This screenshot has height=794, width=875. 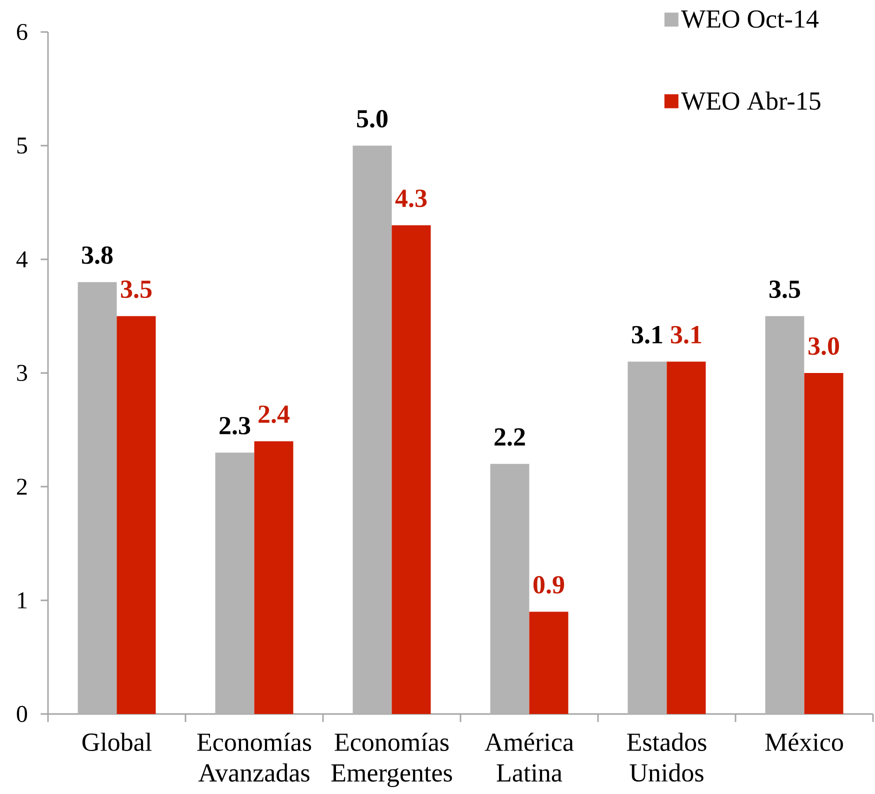 I want to click on data-label: 2.4, so click(x=274, y=415).